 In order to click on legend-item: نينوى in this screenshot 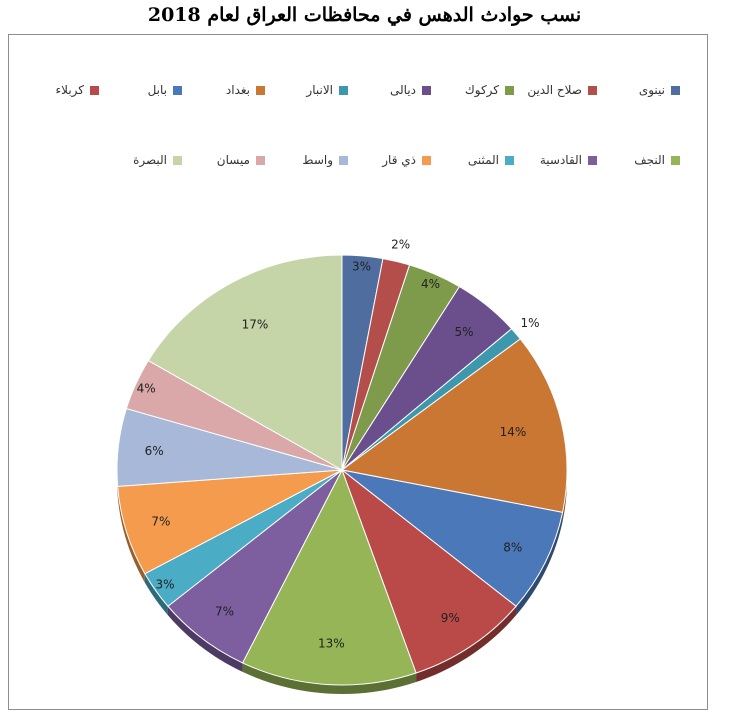, I will do `click(646, 90)`.